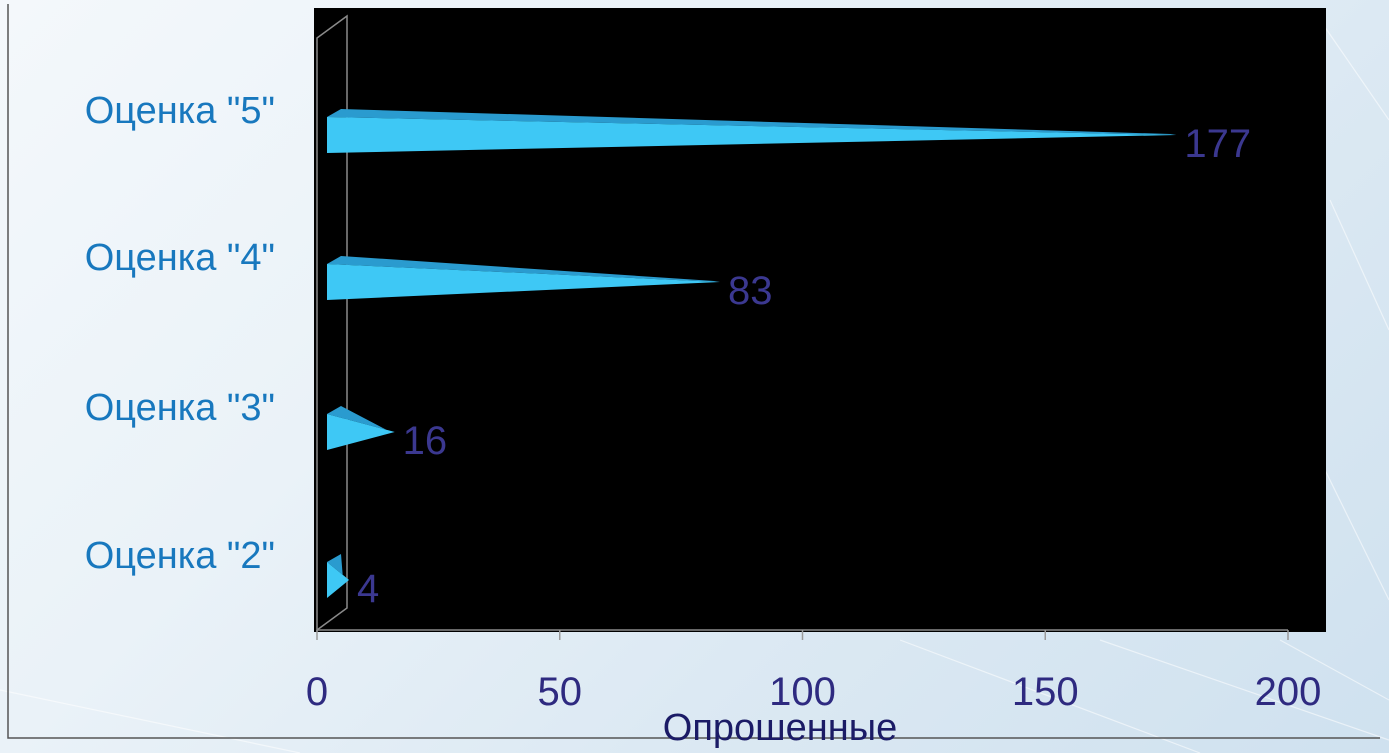 This screenshot has height=753, width=1389. I want to click on value-label: 177, so click(1217, 144).